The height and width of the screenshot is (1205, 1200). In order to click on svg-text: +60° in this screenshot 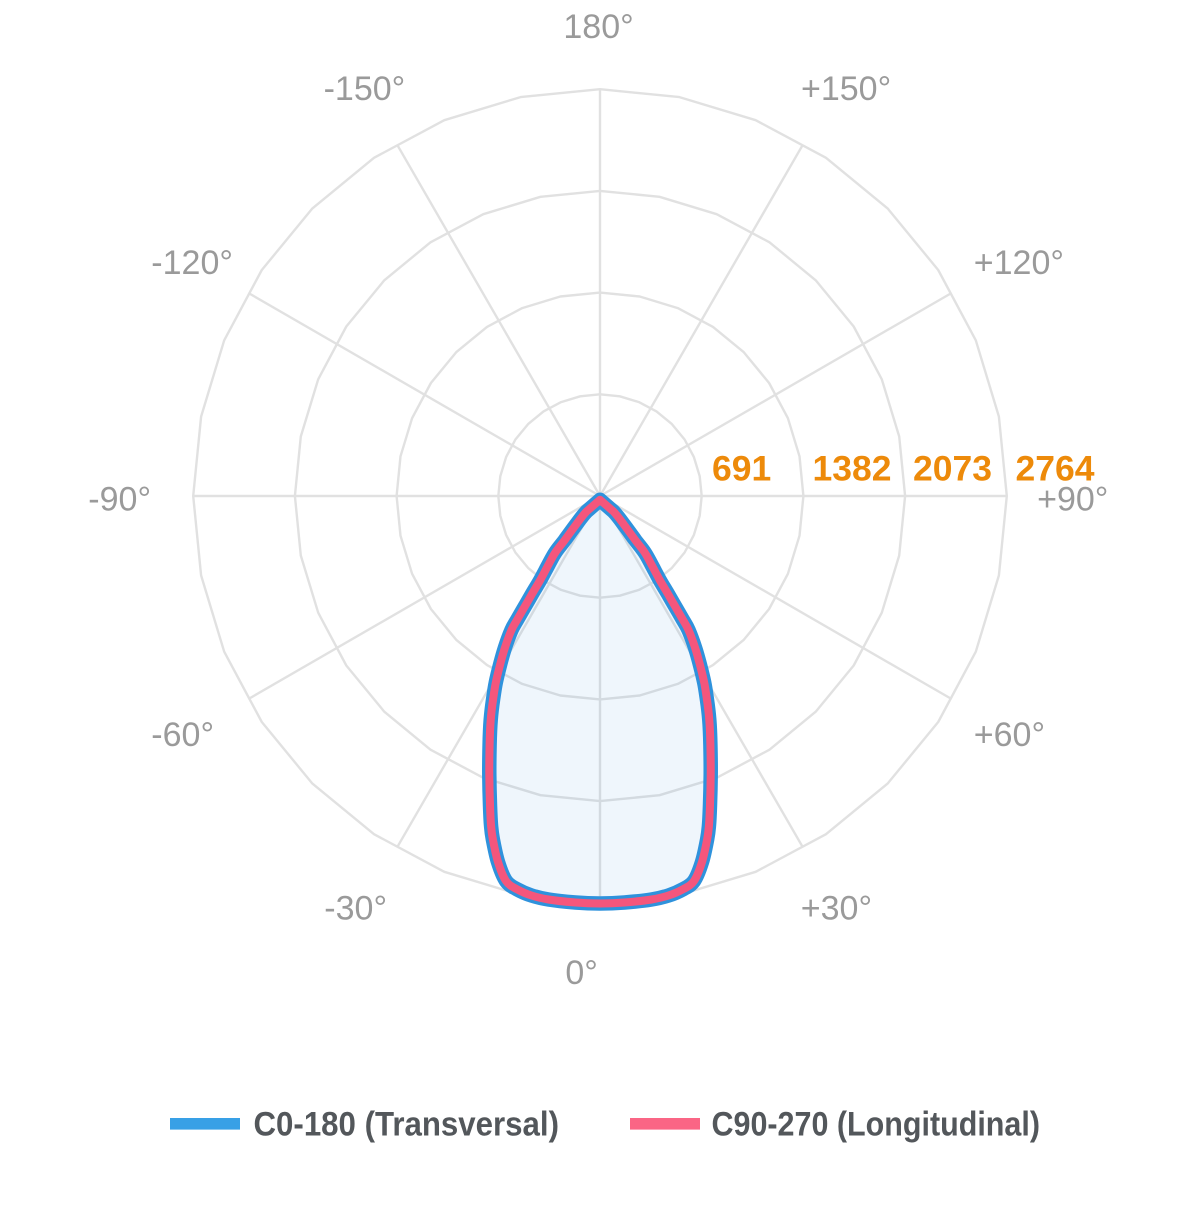, I will do `click(1009, 735)`.